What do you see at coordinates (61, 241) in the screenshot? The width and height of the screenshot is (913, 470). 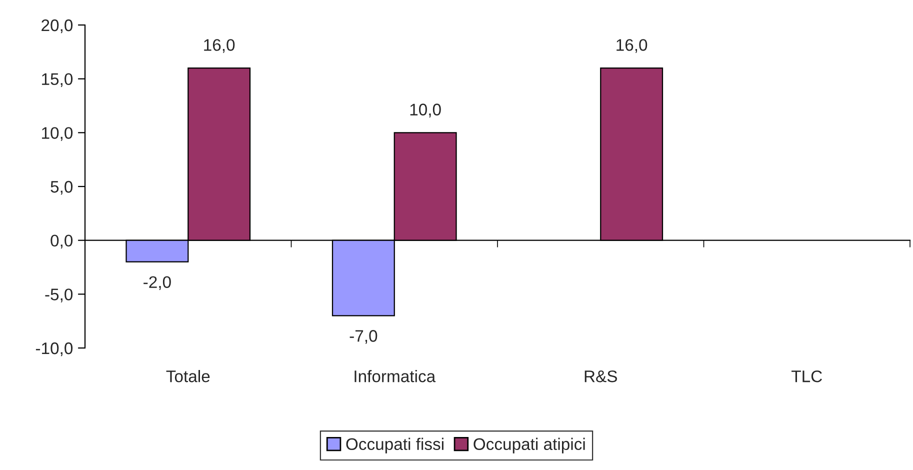 I see `y-tick-label: 0,0` at bounding box center [61, 241].